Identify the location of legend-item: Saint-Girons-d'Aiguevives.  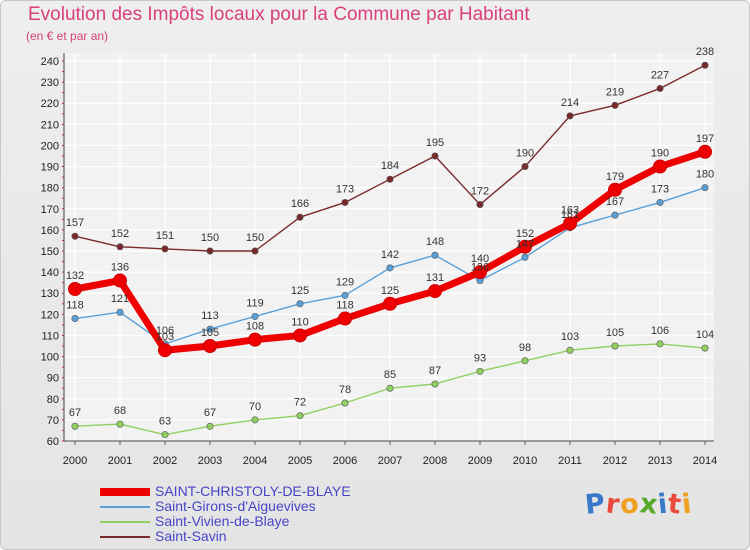
(260, 506).